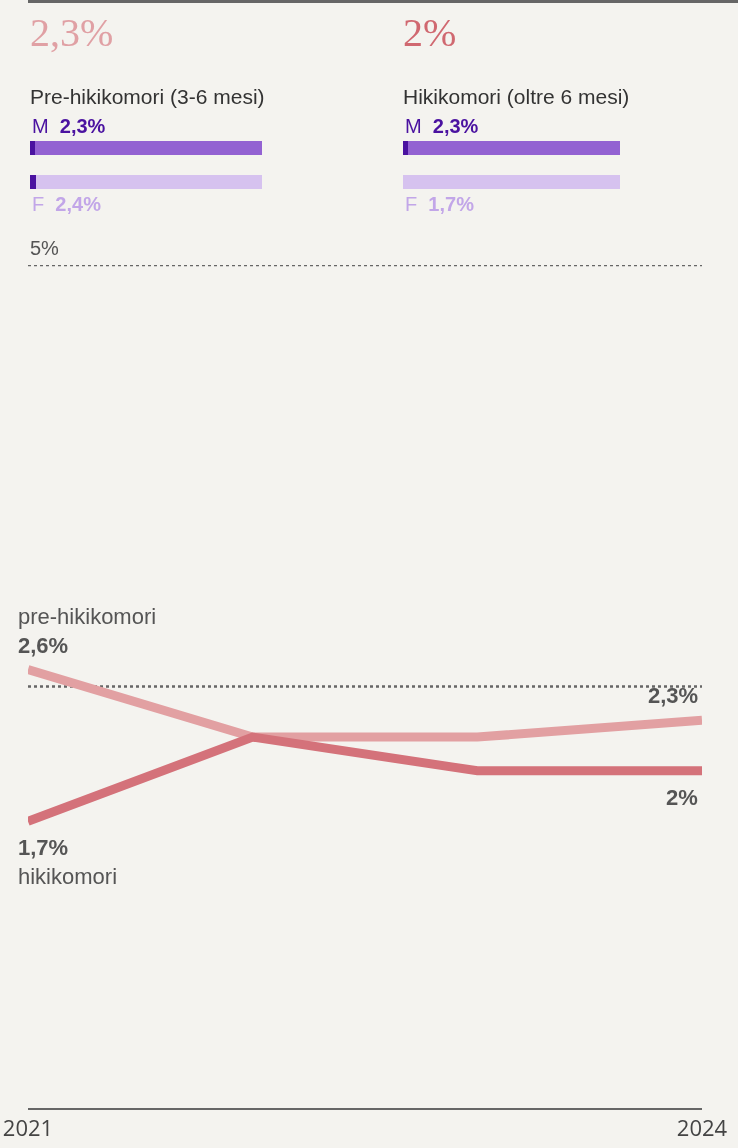  I want to click on data-label: 2,6%, so click(43, 645).